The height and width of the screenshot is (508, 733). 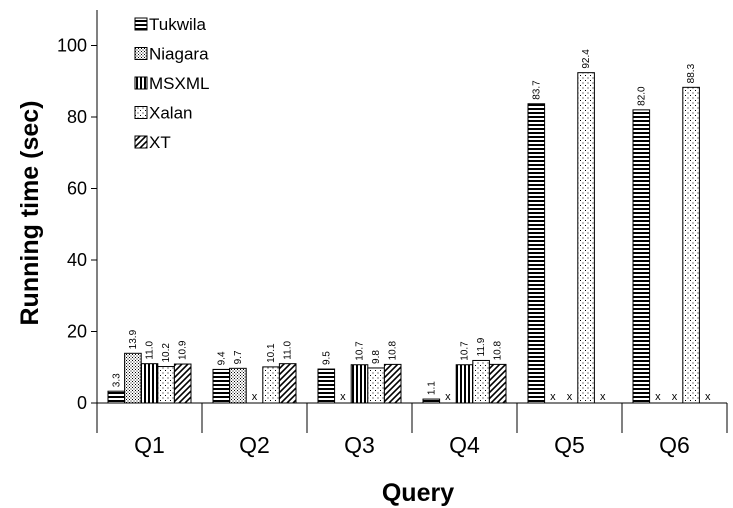 I want to click on bar-xalan-q2, so click(x=271, y=385).